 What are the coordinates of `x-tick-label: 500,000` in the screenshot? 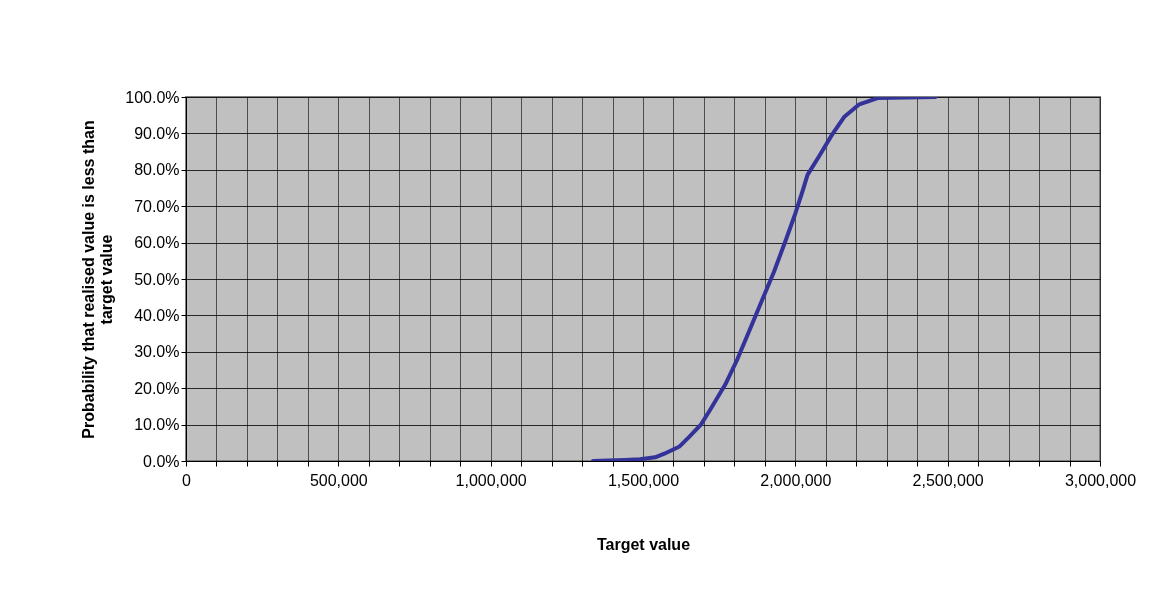 It's located at (338, 480).